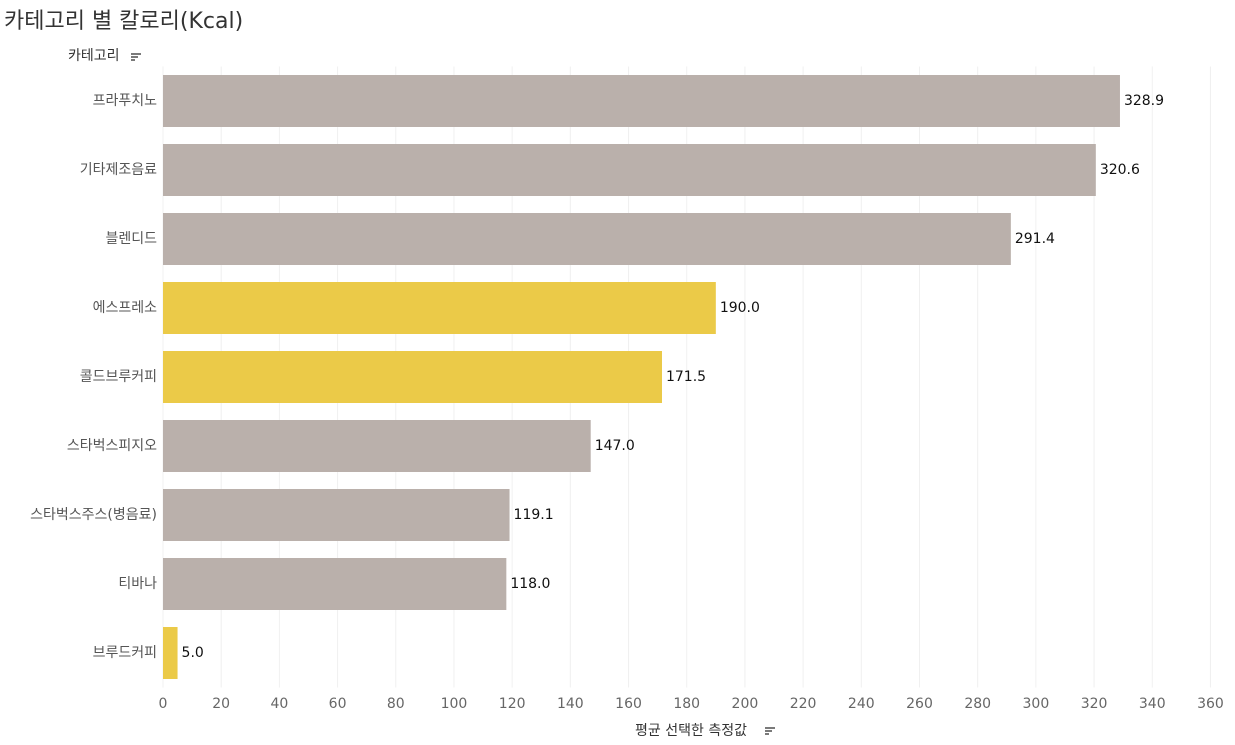  I want to click on x-tick-label: 360, so click(1210, 704).